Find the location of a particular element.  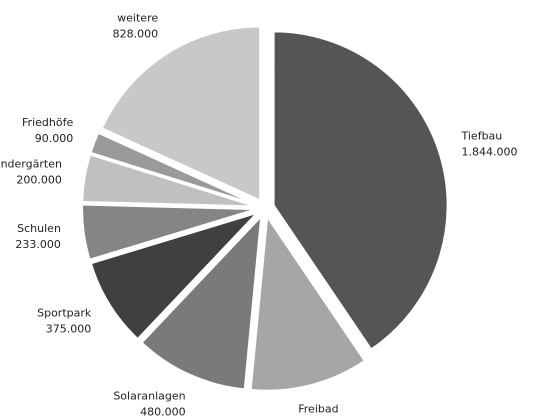

slice-value-label: 1.844.000 is located at coordinates (490, 152).